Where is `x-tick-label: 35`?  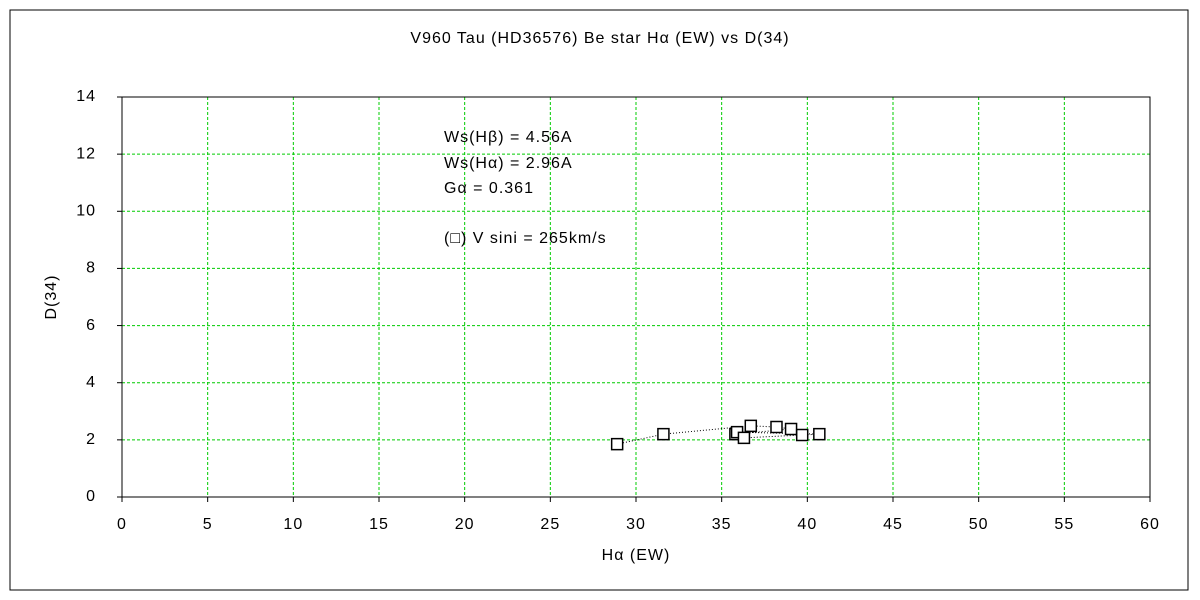
x-tick-label: 35 is located at coordinates (722, 524).